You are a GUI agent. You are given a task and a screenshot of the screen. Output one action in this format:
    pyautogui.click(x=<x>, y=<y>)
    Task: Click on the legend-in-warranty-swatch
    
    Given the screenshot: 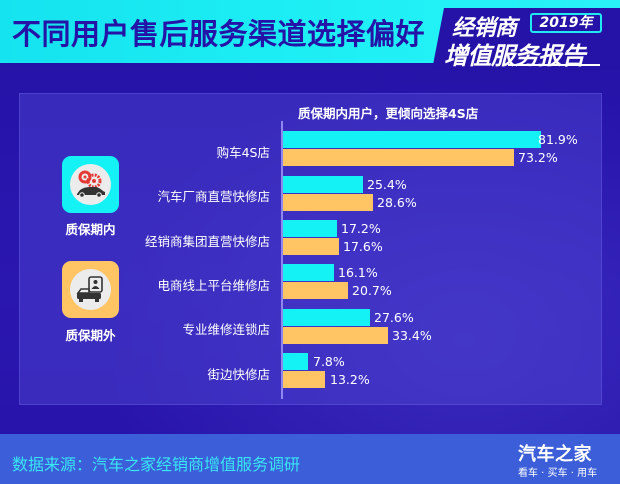 What is the action you would take?
    pyautogui.click(x=90, y=184)
    